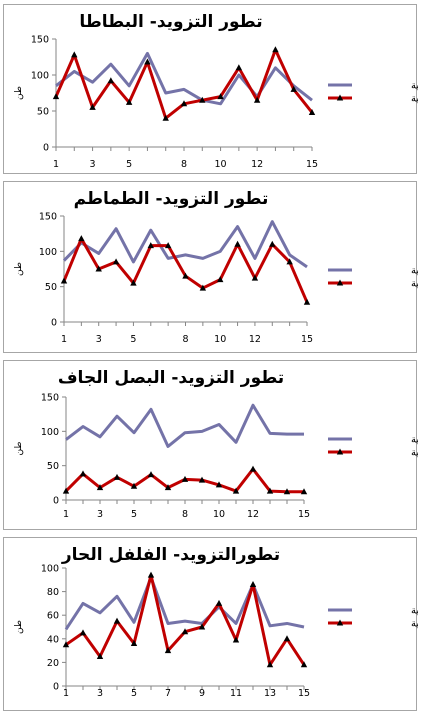 The image size is (421, 715). I want to click on chart-title: تطور التزويد- الطماطم, so click(171, 199).